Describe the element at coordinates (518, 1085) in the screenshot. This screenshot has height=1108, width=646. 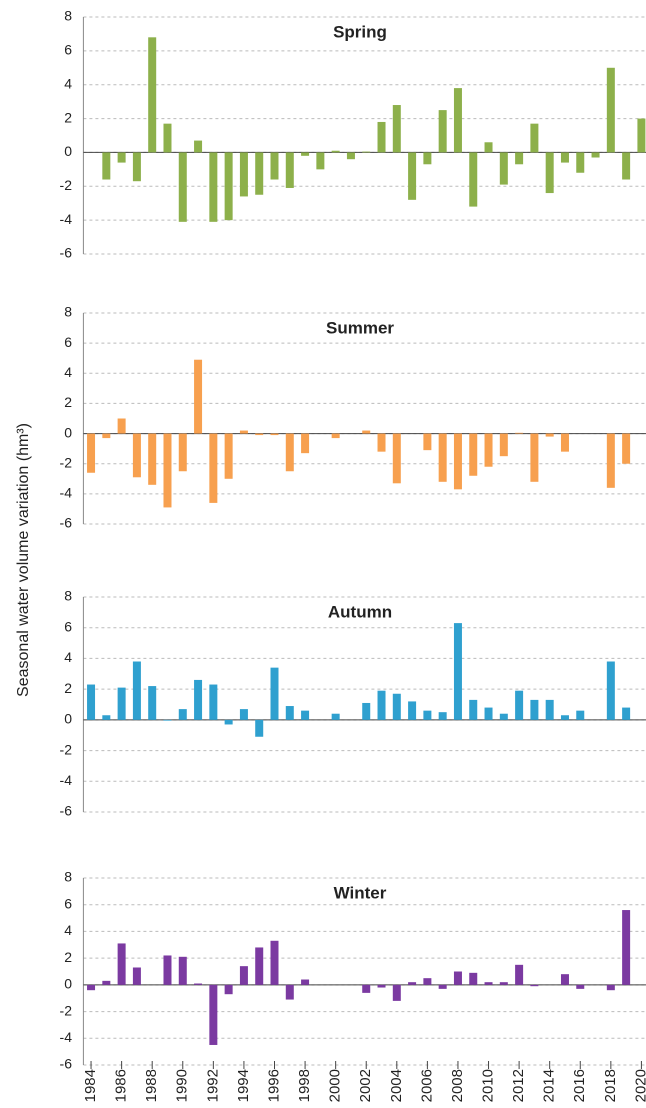
I see `x-tick-label: 2012` at that location.